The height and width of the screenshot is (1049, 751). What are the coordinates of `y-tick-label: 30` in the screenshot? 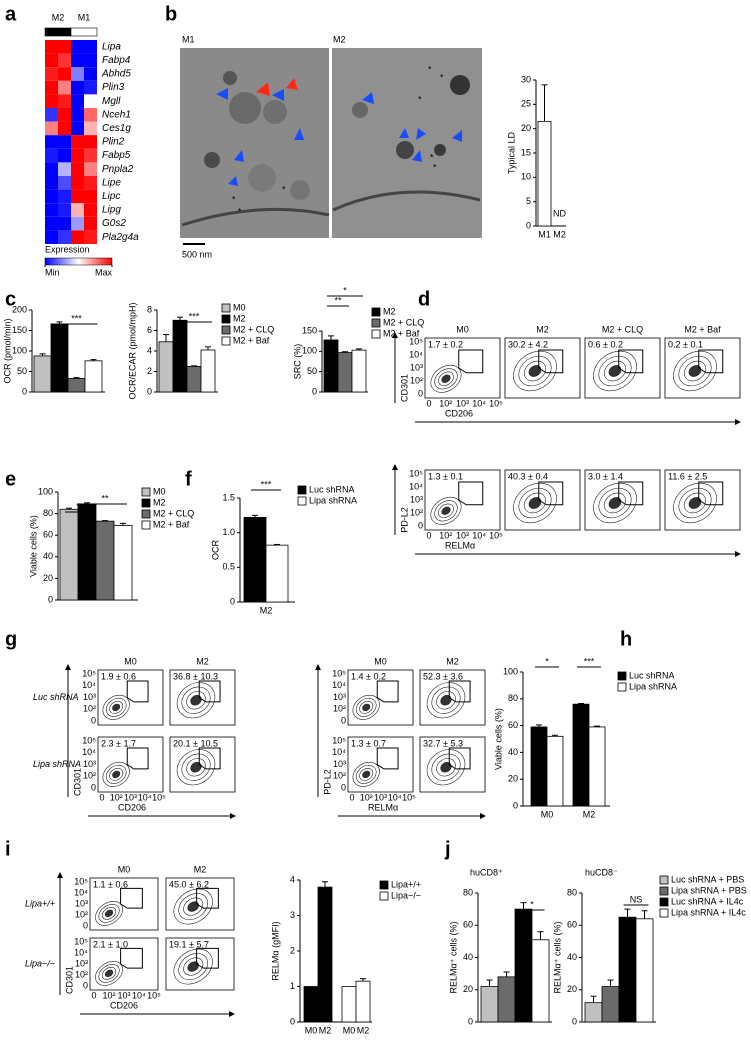 It's located at (526, 79).